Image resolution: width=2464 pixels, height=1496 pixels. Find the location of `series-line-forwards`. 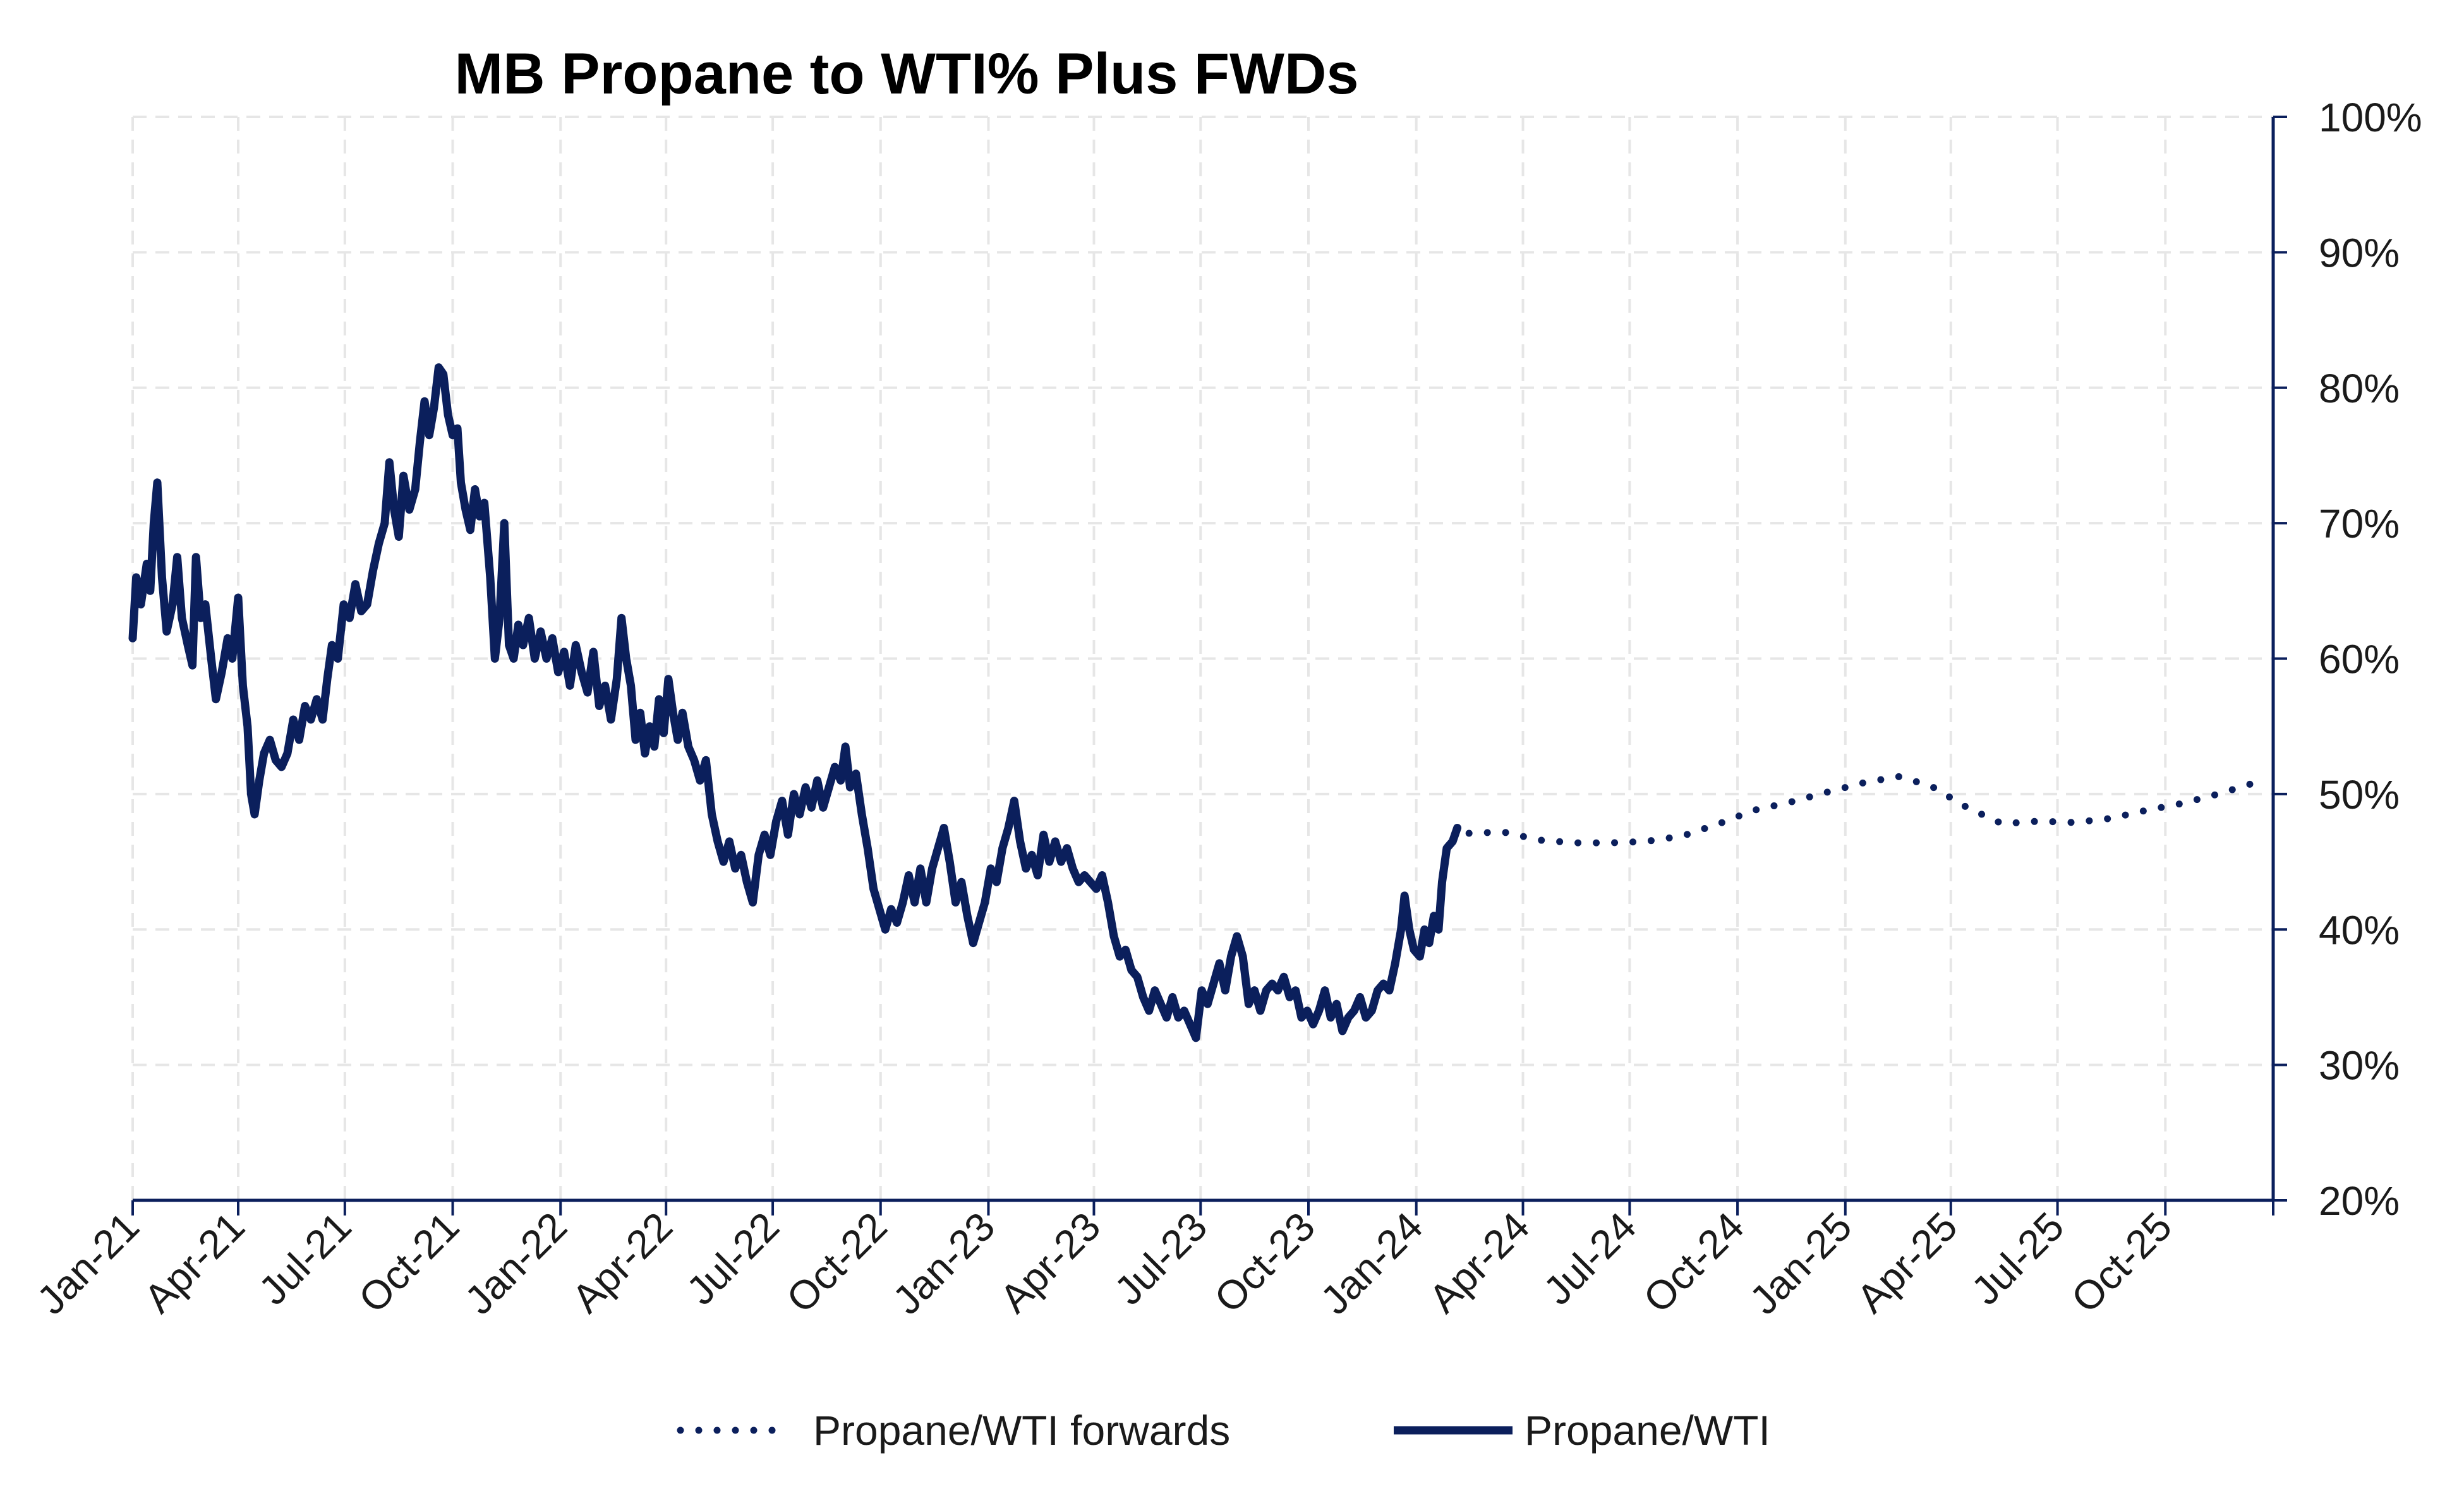

series-line-forwards is located at coordinates (1861, 810).